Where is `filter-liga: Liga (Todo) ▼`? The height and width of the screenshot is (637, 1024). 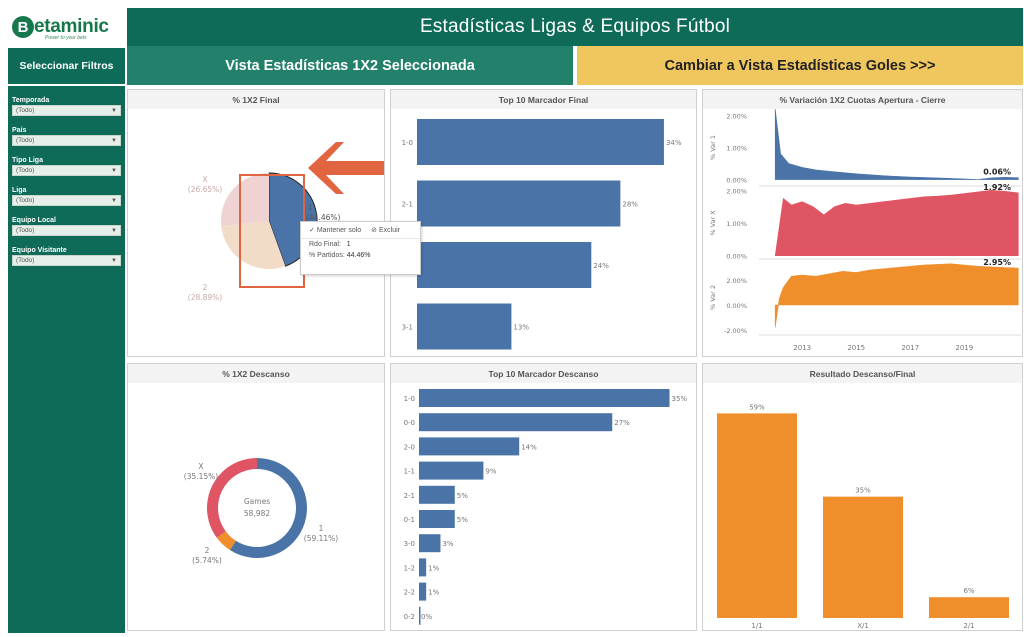
filter-liga: Liga (Todo) ▼ is located at coordinates (66, 196).